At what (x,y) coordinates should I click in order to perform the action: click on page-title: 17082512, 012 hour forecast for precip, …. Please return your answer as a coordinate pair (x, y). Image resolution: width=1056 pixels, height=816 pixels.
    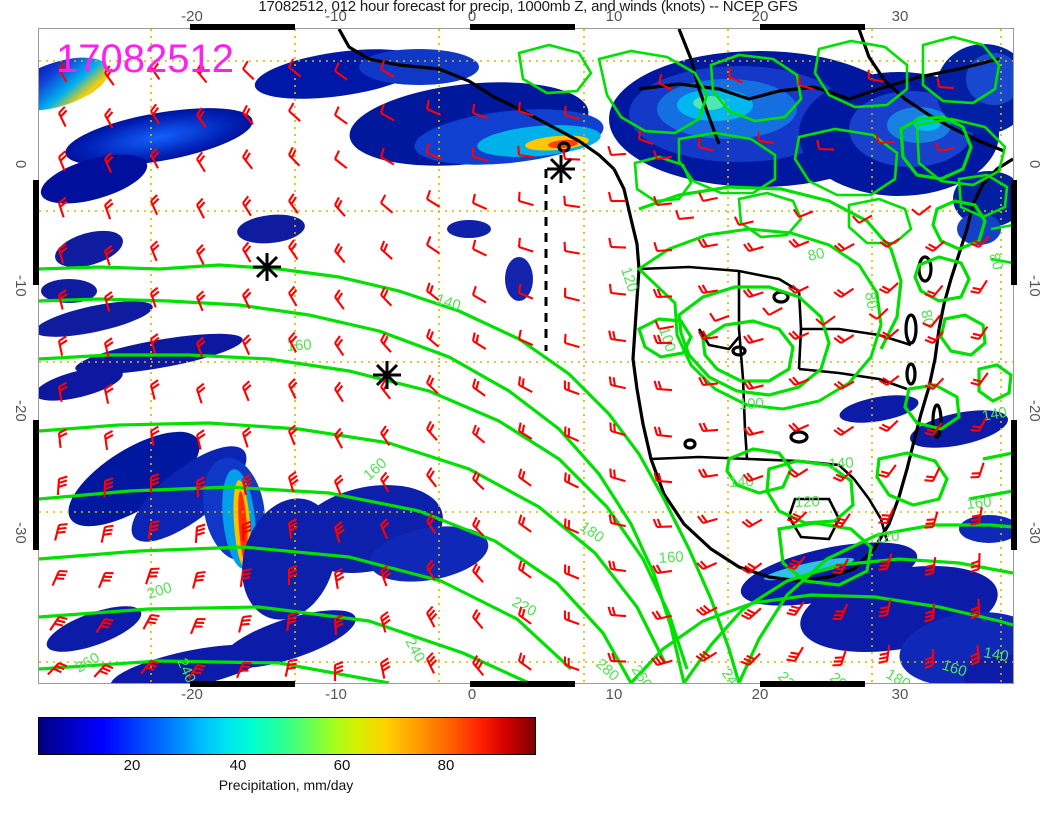
    Looking at the image, I should click on (528, 7).